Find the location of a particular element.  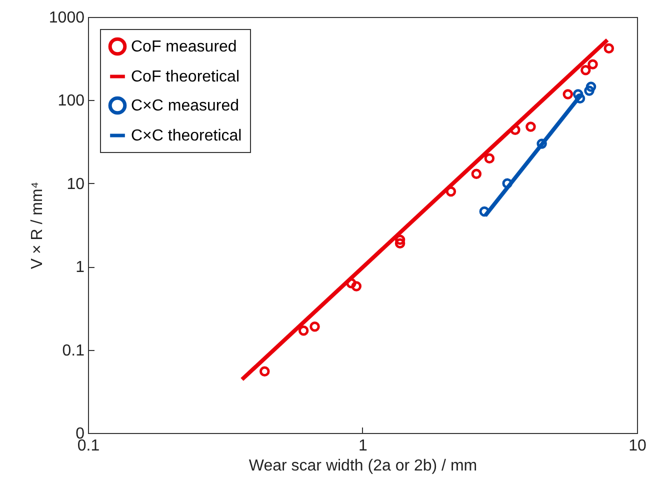

y-tick-label: 0.1 is located at coordinates (73, 351).